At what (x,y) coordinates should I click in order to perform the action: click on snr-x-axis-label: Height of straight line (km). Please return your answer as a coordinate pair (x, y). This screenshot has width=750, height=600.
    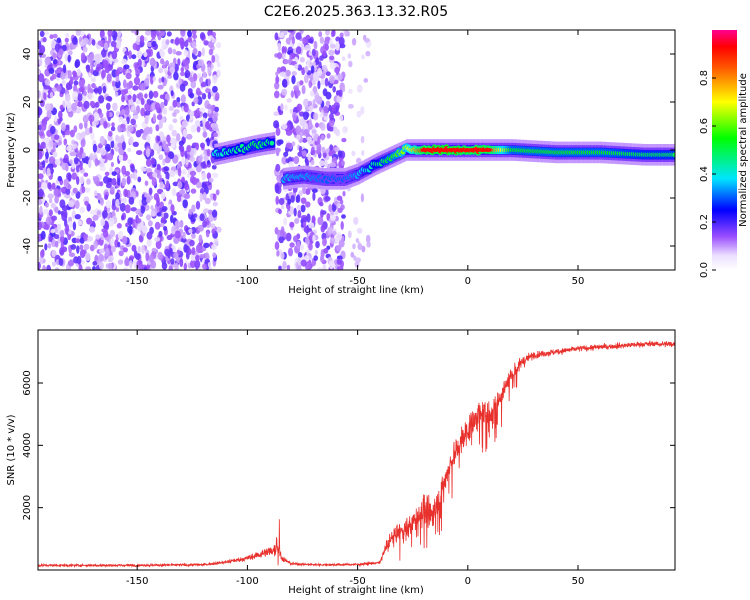
    Looking at the image, I should click on (356, 590).